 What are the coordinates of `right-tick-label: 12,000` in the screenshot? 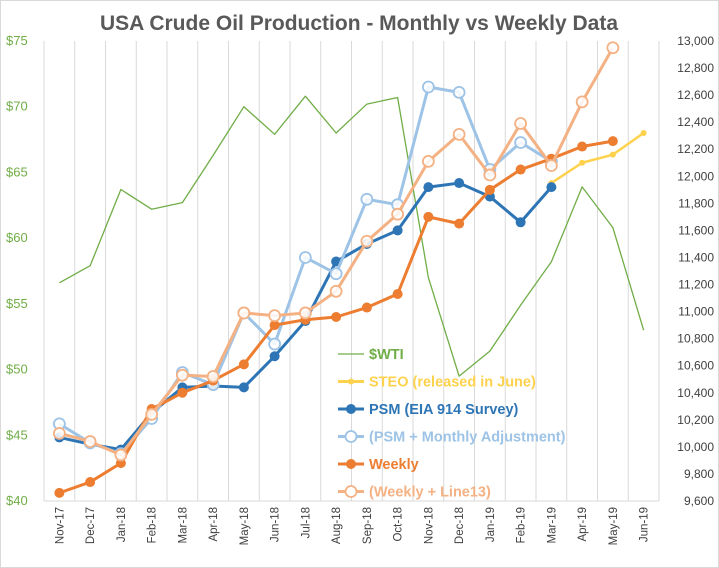 It's located at (695, 176).